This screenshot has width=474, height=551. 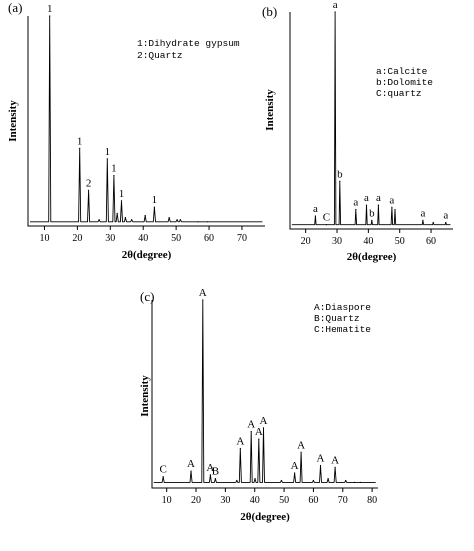 What do you see at coordinates (89, 183) in the screenshot?
I see `peak-label: 2` at bounding box center [89, 183].